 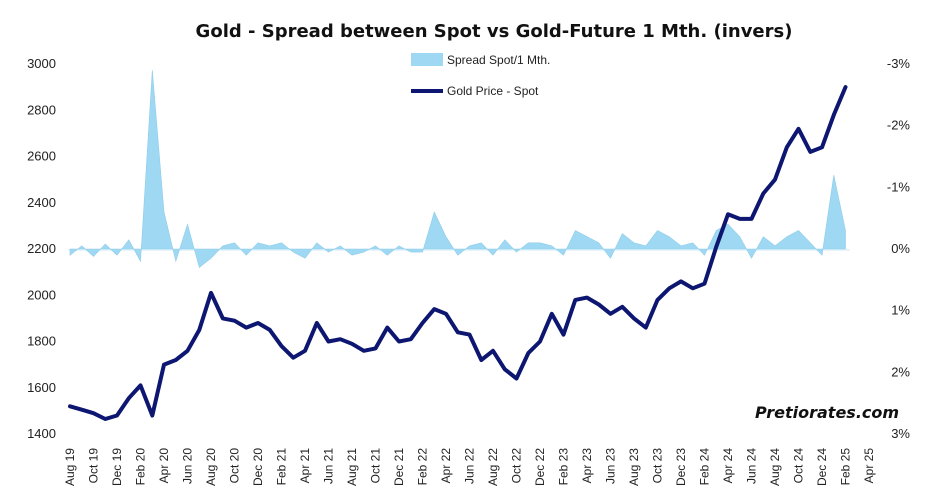 What do you see at coordinates (329, 466) in the screenshot?
I see `x-tick-label: Jun 21` at bounding box center [329, 466].